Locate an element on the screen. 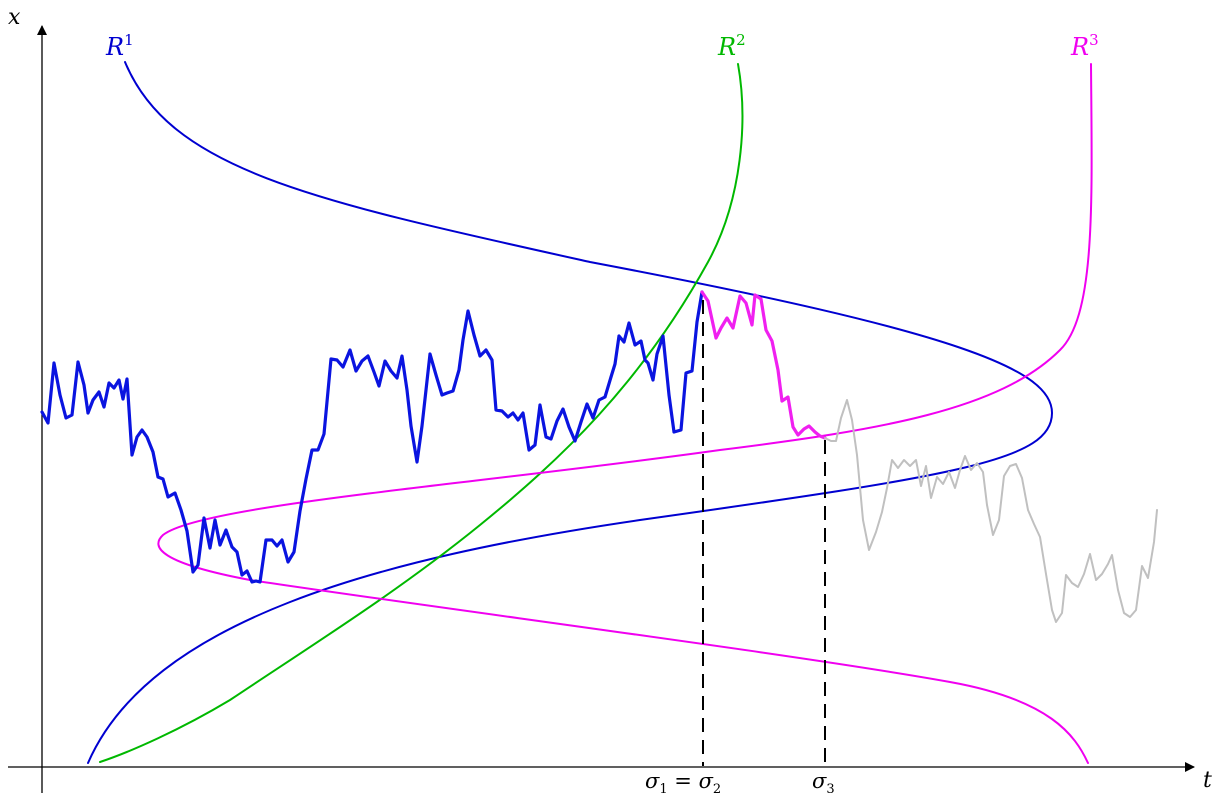 This screenshot has height=796, width=1220. t-axis-label: t is located at coordinates (1207, 780).